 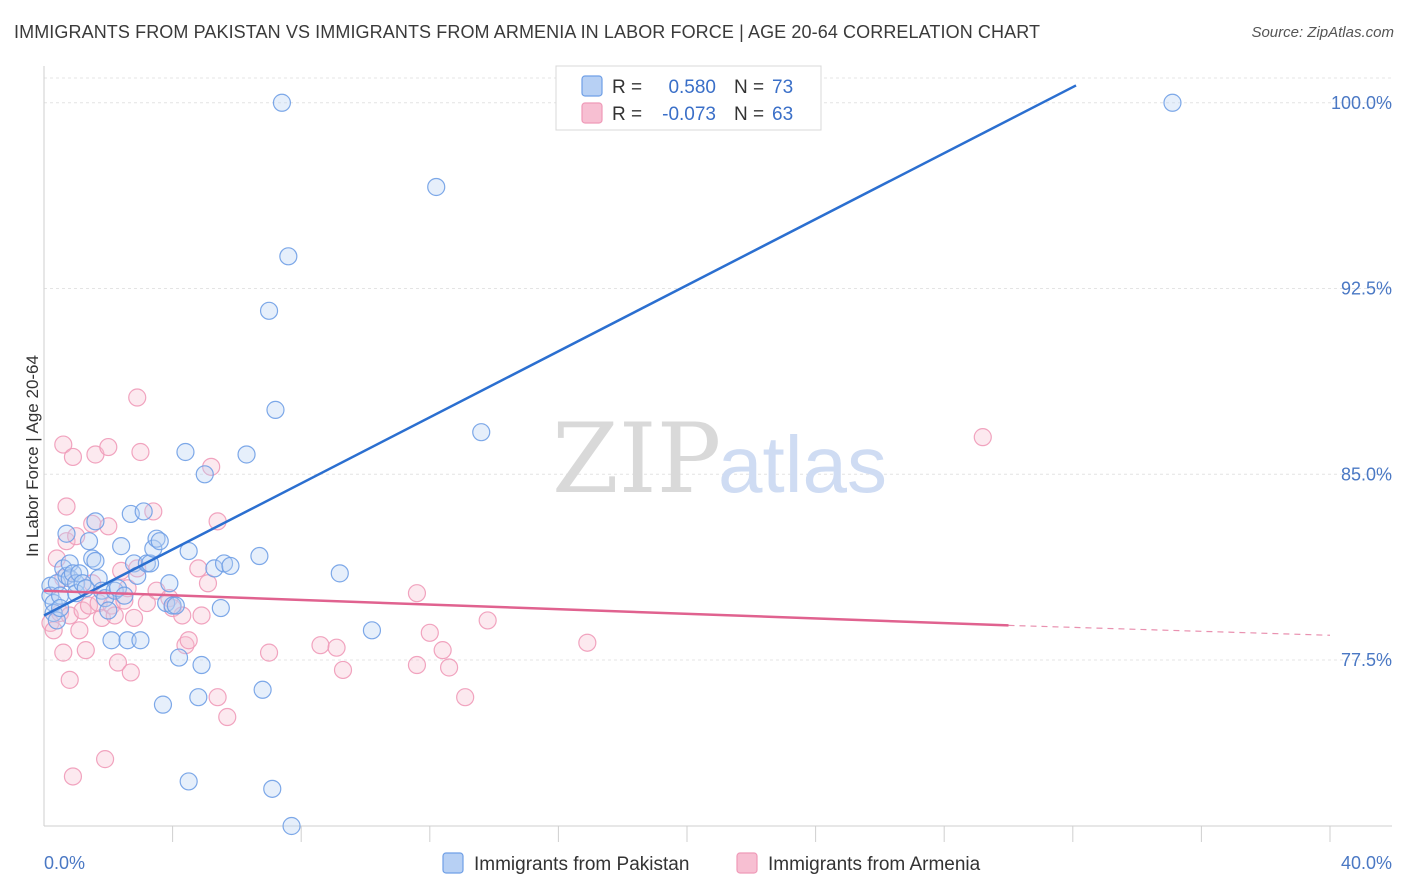 What do you see at coordinates (1366, 289) in the screenshot?
I see `y-tick-label: 92.5%` at bounding box center [1366, 289].